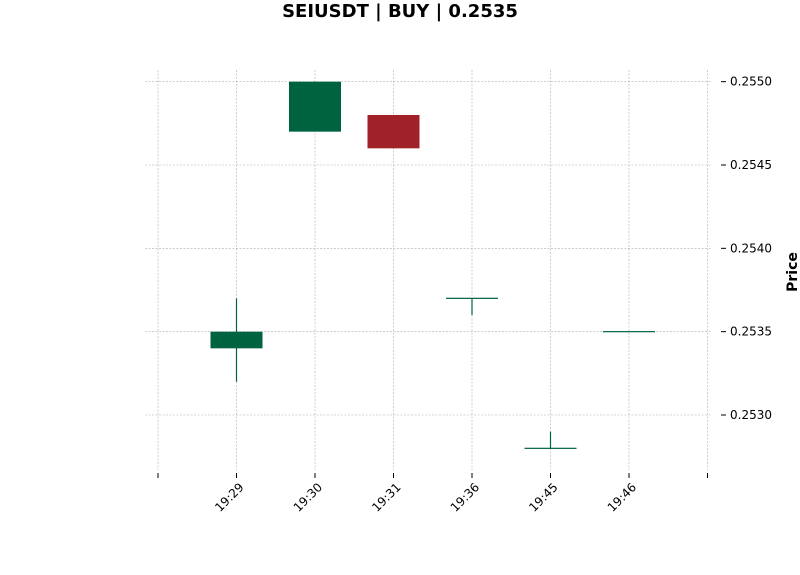 The width and height of the screenshot is (800, 575). I want to click on y-tick-label: 0.2540, so click(751, 248).